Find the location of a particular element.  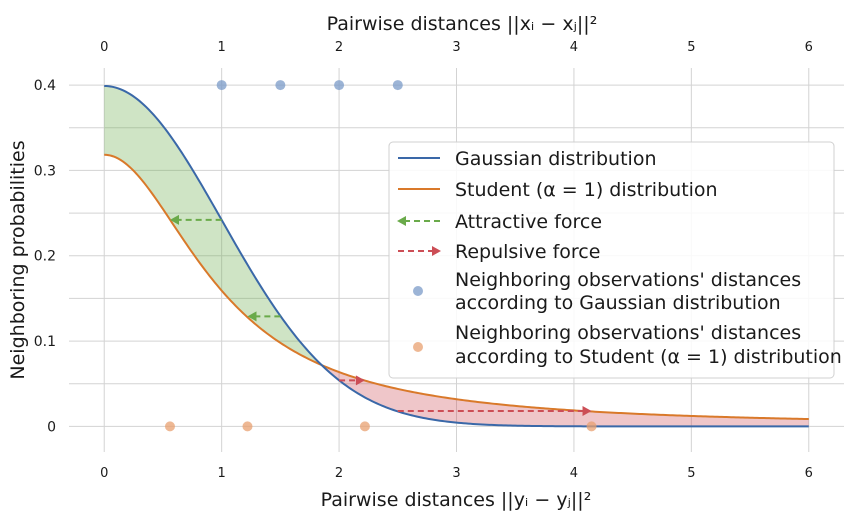

y-tick-label: 0.4 is located at coordinates (45, 86).